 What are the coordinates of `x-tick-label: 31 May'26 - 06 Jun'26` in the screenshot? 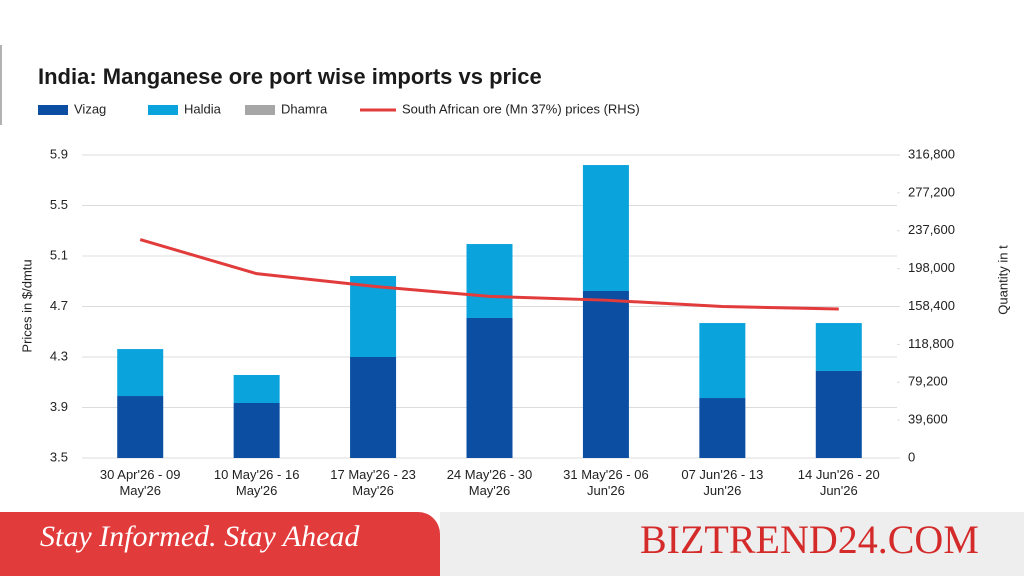 It's located at (606, 482).